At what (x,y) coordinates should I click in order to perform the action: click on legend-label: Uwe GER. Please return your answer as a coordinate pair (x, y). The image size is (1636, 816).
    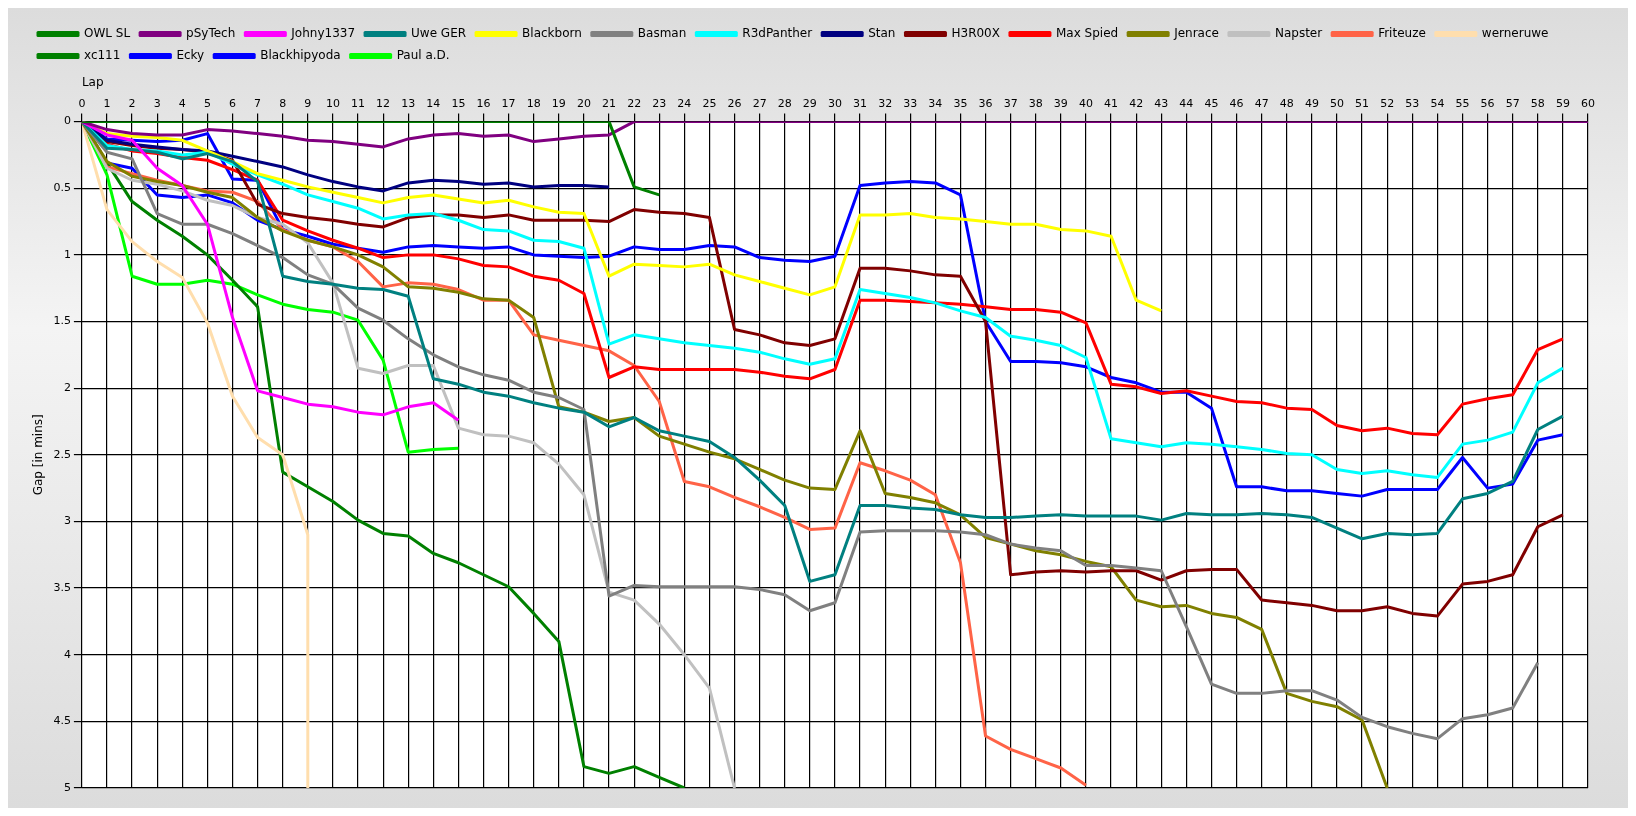
    Looking at the image, I should click on (439, 33).